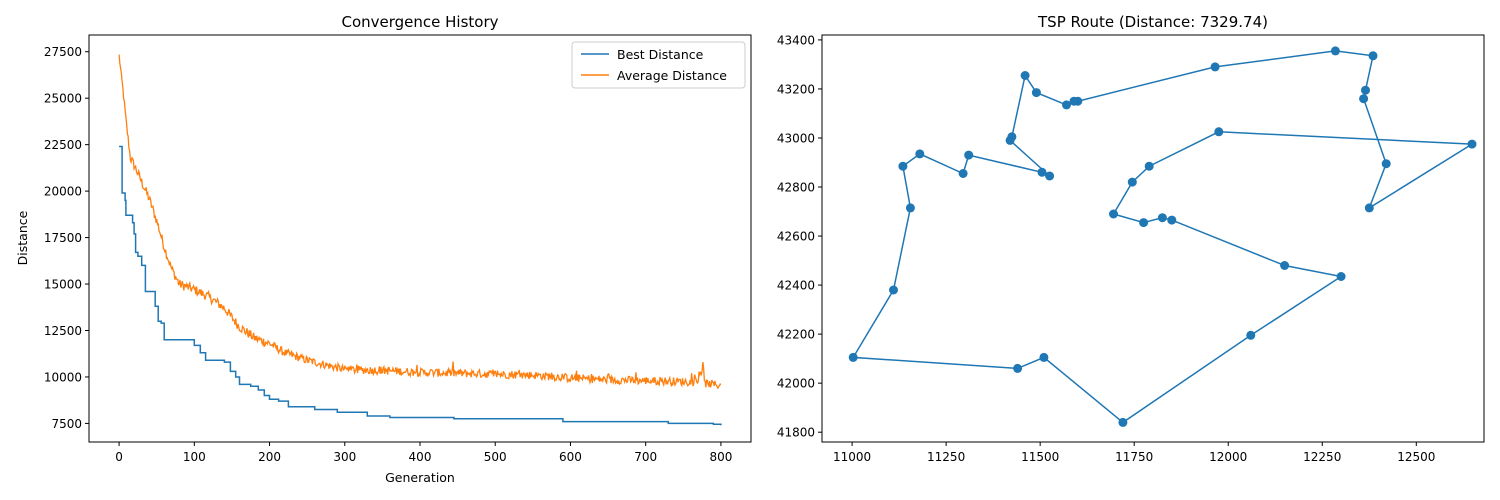 The width and height of the screenshot is (1500, 500). I want to click on convergence-x-tick-label: 800, so click(720, 457).